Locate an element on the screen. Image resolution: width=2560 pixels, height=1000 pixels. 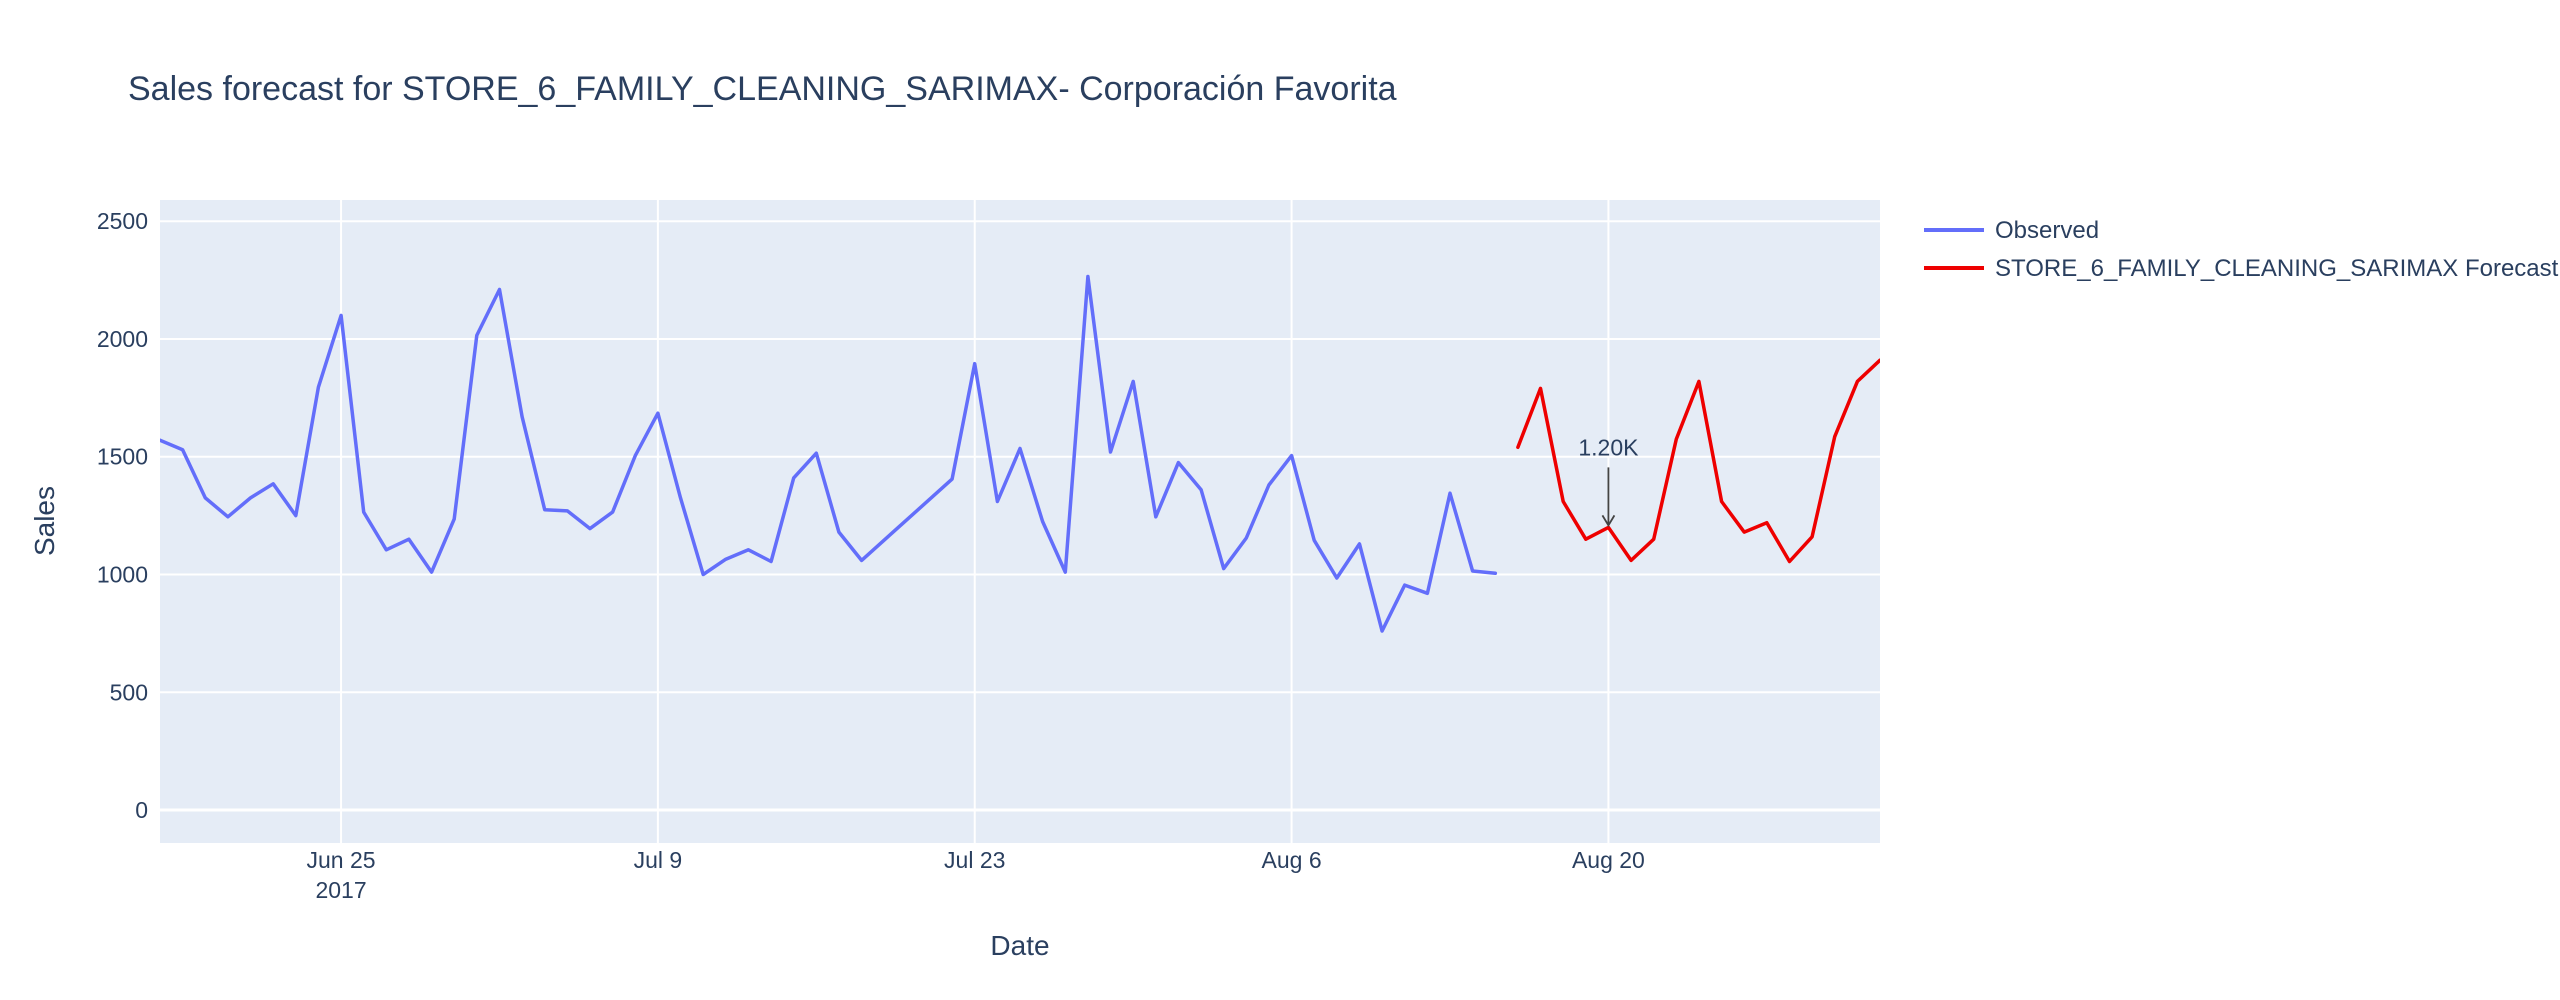
x-tick-sublabel: 2017 is located at coordinates (340, 890).